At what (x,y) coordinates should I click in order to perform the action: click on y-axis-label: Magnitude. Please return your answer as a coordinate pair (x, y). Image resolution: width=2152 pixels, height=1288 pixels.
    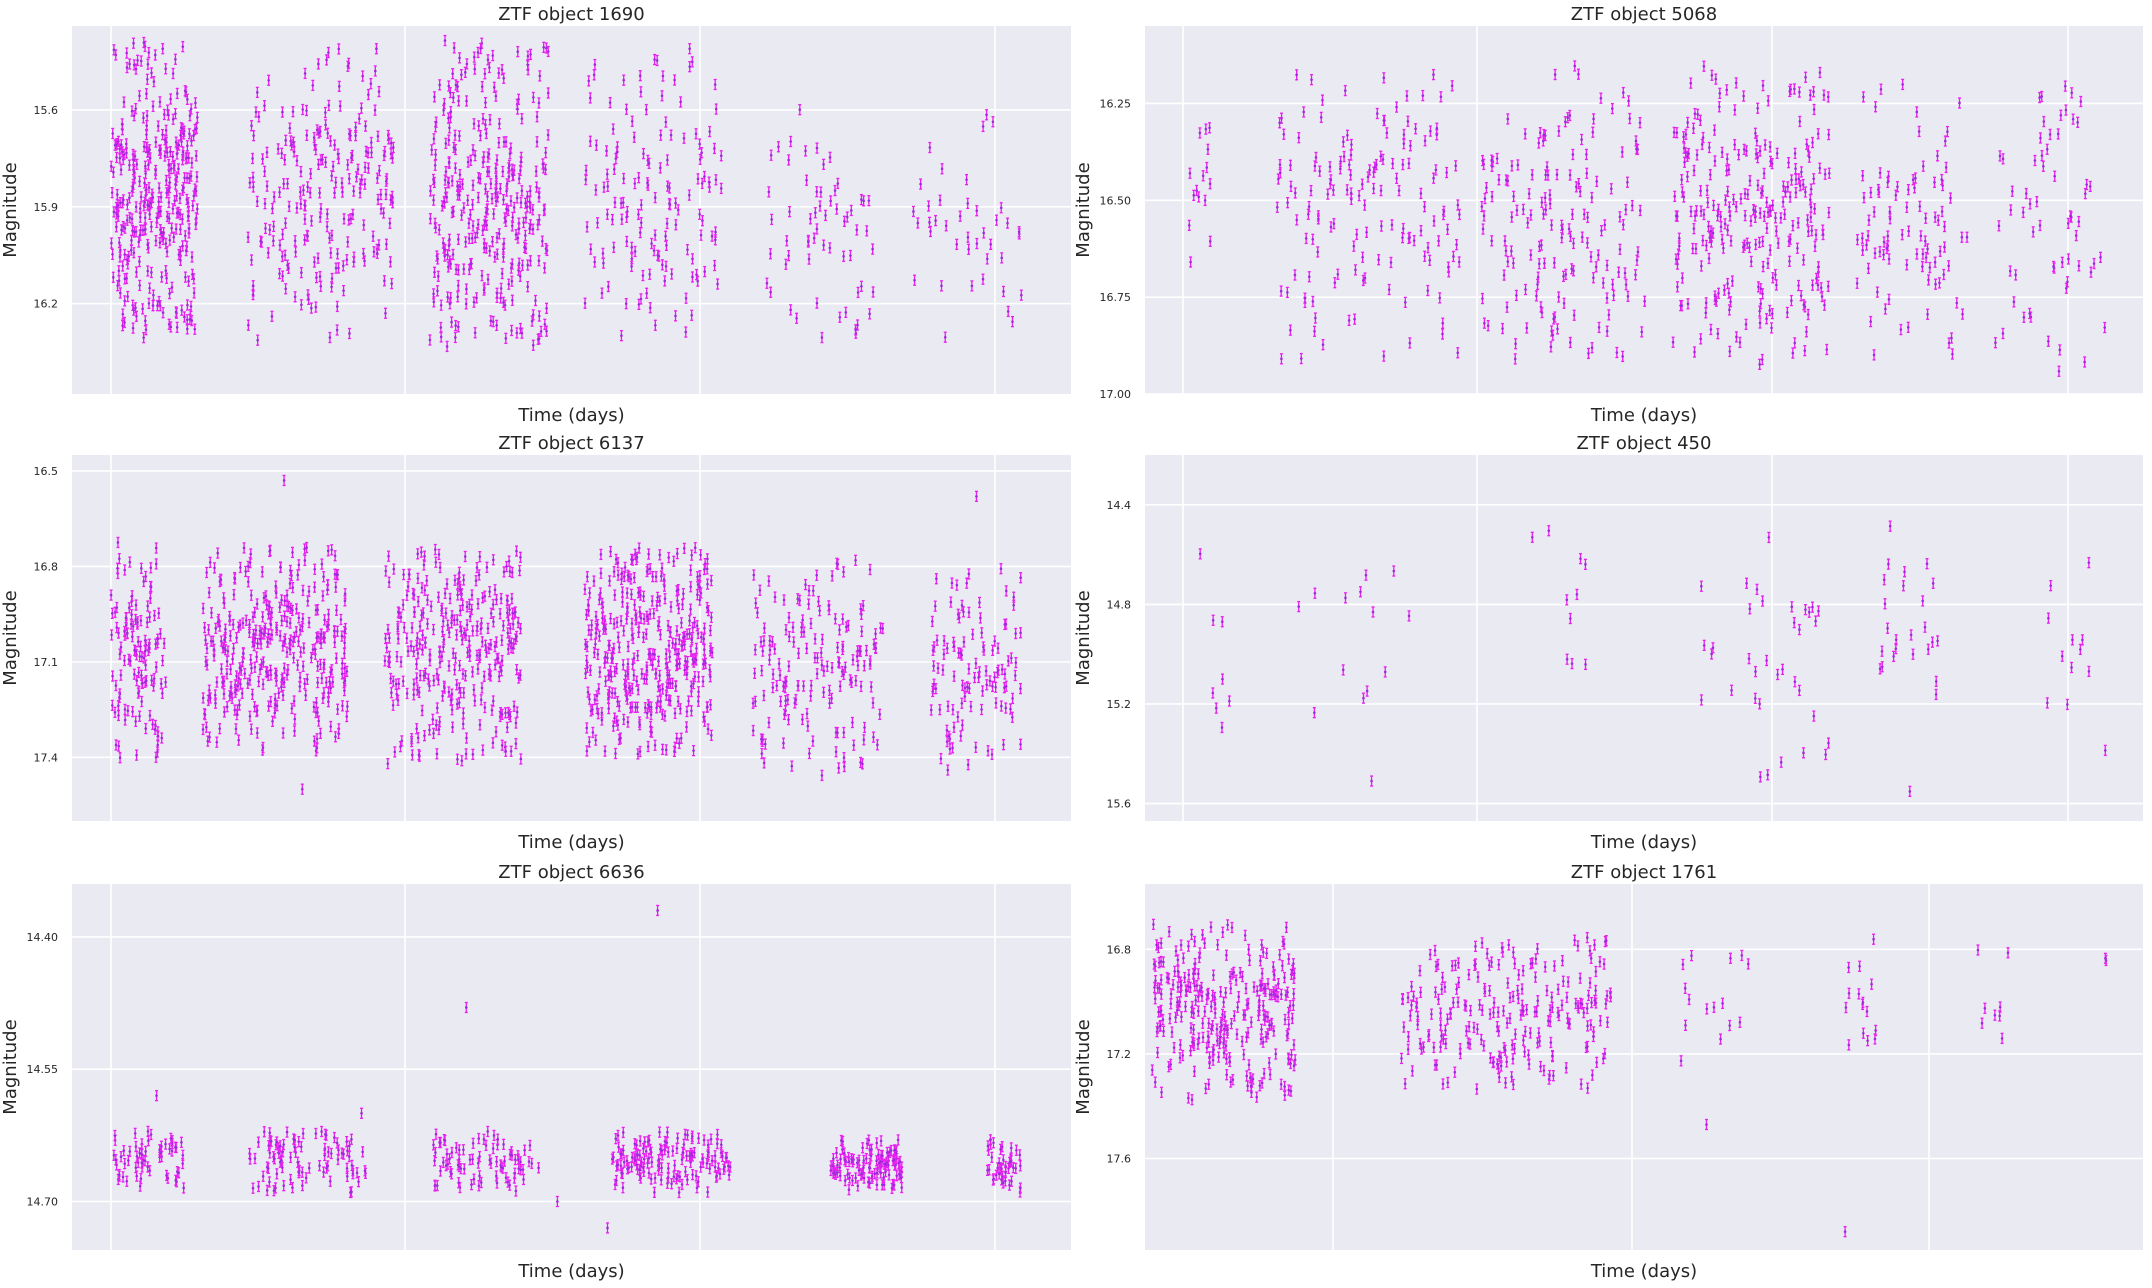
    Looking at the image, I should click on (10, 209).